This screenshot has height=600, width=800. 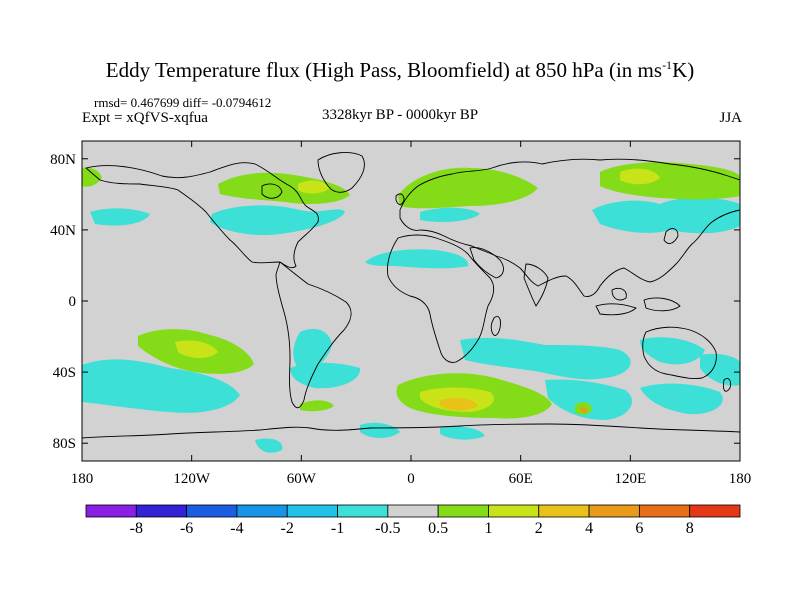 What do you see at coordinates (64, 373) in the screenshot?
I see `lat-tick-label: 40S` at bounding box center [64, 373].